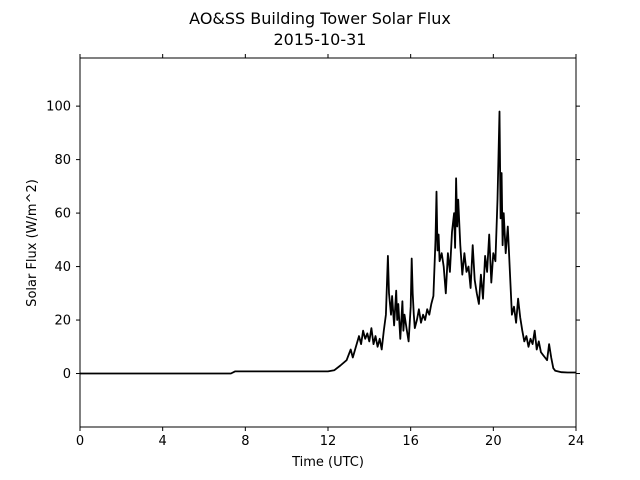 Image resolution: width=640 pixels, height=480 pixels. Describe the element at coordinates (163, 441) in the screenshot. I see `x-tick-label-4: 4` at that location.